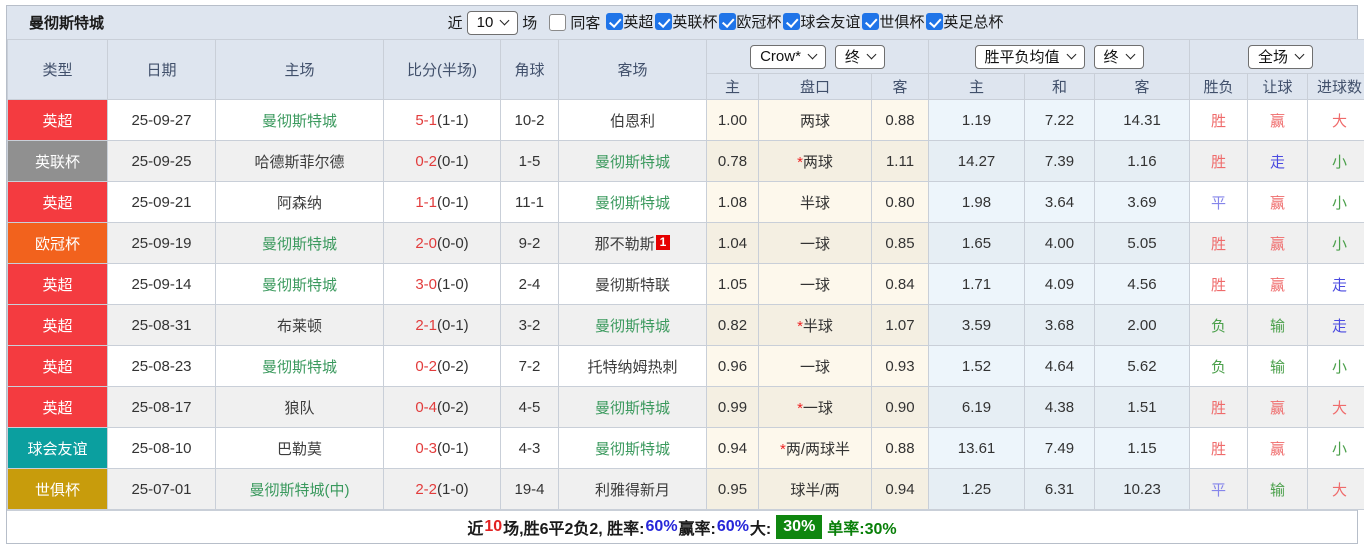 This screenshot has height=551, width=1364. I want to click on home-team-name: 巴勒莫, so click(299, 449).